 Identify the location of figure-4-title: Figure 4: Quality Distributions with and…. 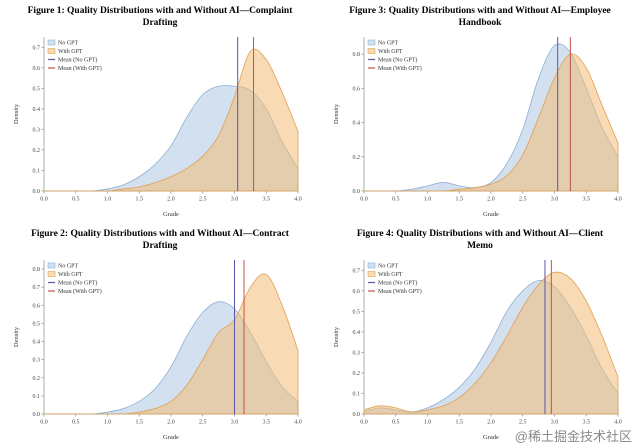
(480, 240).